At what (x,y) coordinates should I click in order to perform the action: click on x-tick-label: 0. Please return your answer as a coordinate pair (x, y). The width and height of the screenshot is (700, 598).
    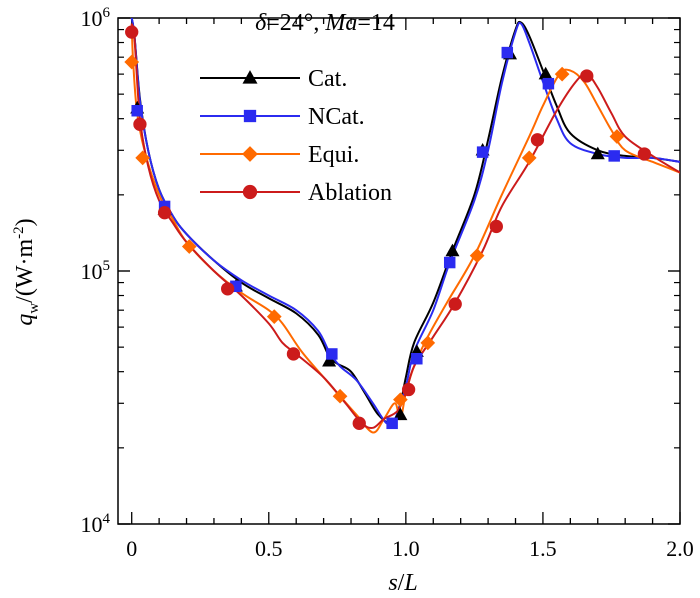
    Looking at the image, I should click on (131, 548).